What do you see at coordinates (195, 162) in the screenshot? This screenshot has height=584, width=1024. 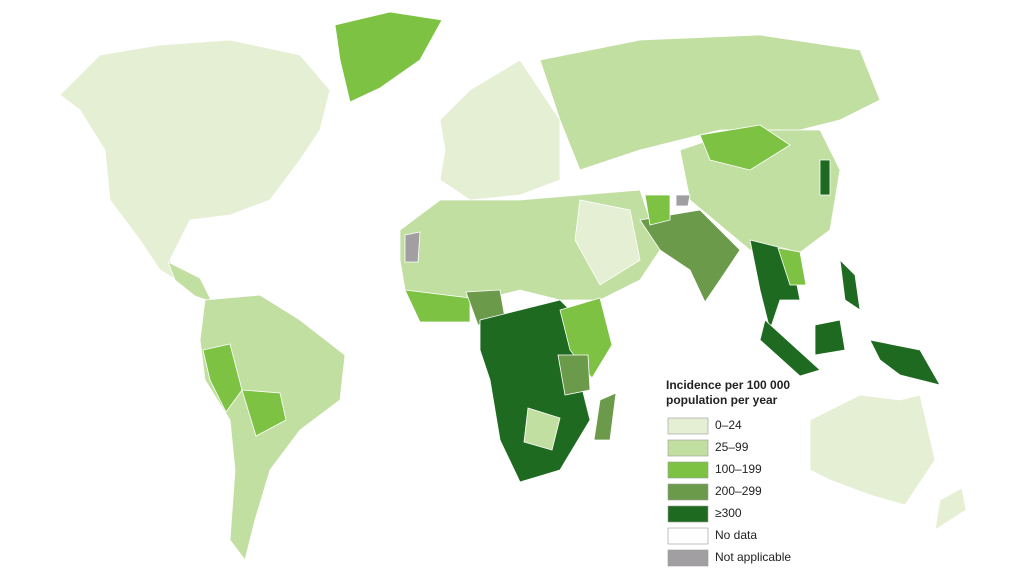 I see `north-america` at bounding box center [195, 162].